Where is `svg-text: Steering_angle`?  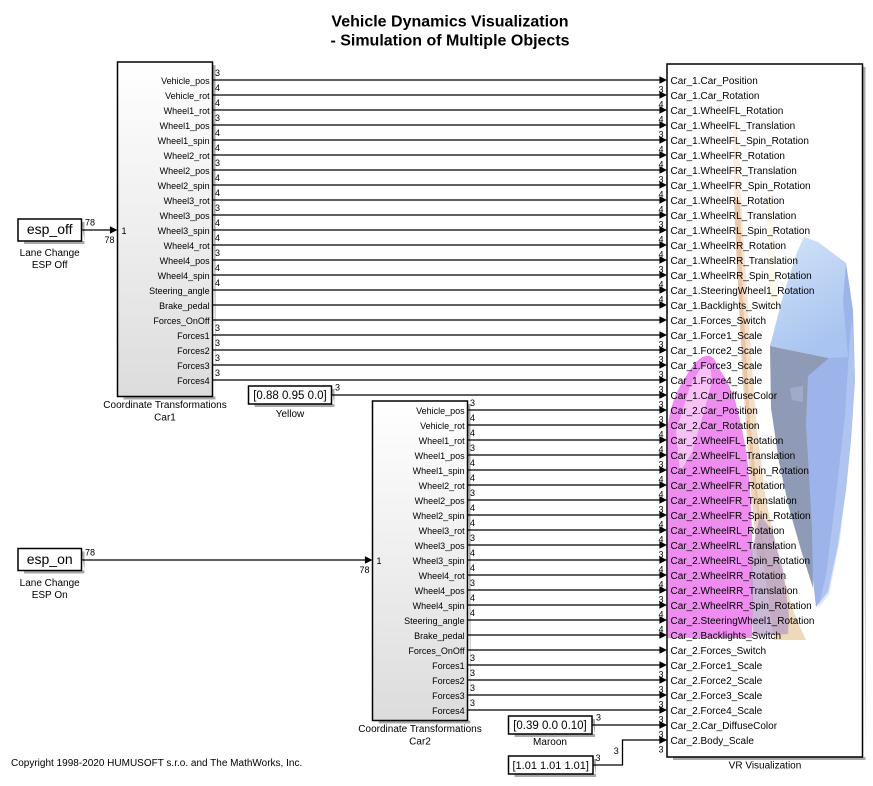 svg-text: Steering_angle is located at coordinates (179, 291).